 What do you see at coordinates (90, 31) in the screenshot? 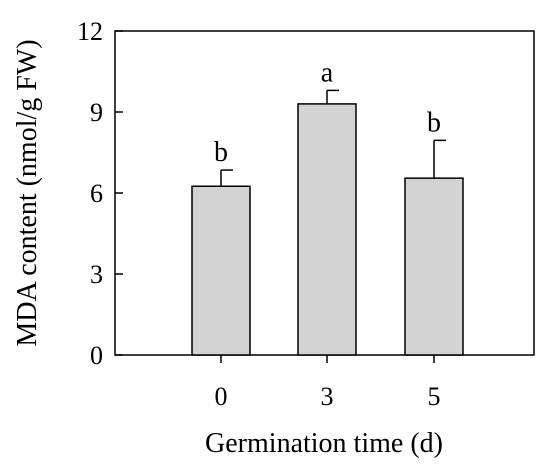
I see `y-tick-label: 12` at bounding box center [90, 31].